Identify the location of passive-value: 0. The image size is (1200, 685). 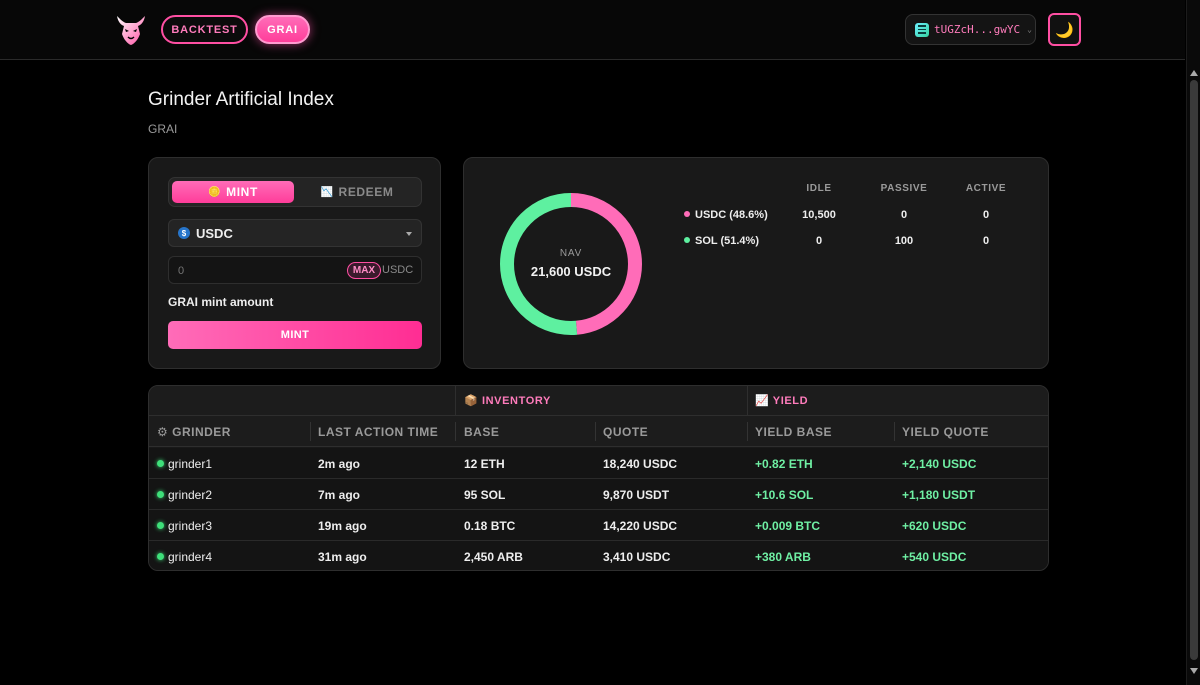
(904, 215).